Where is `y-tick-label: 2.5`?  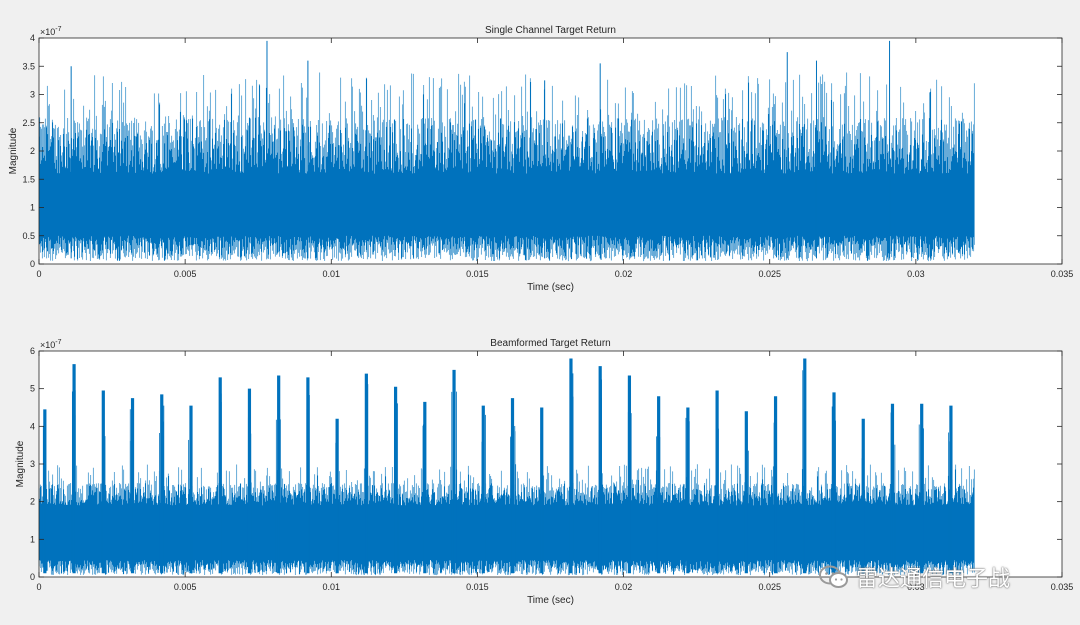 y-tick-label: 2.5 is located at coordinates (28, 123).